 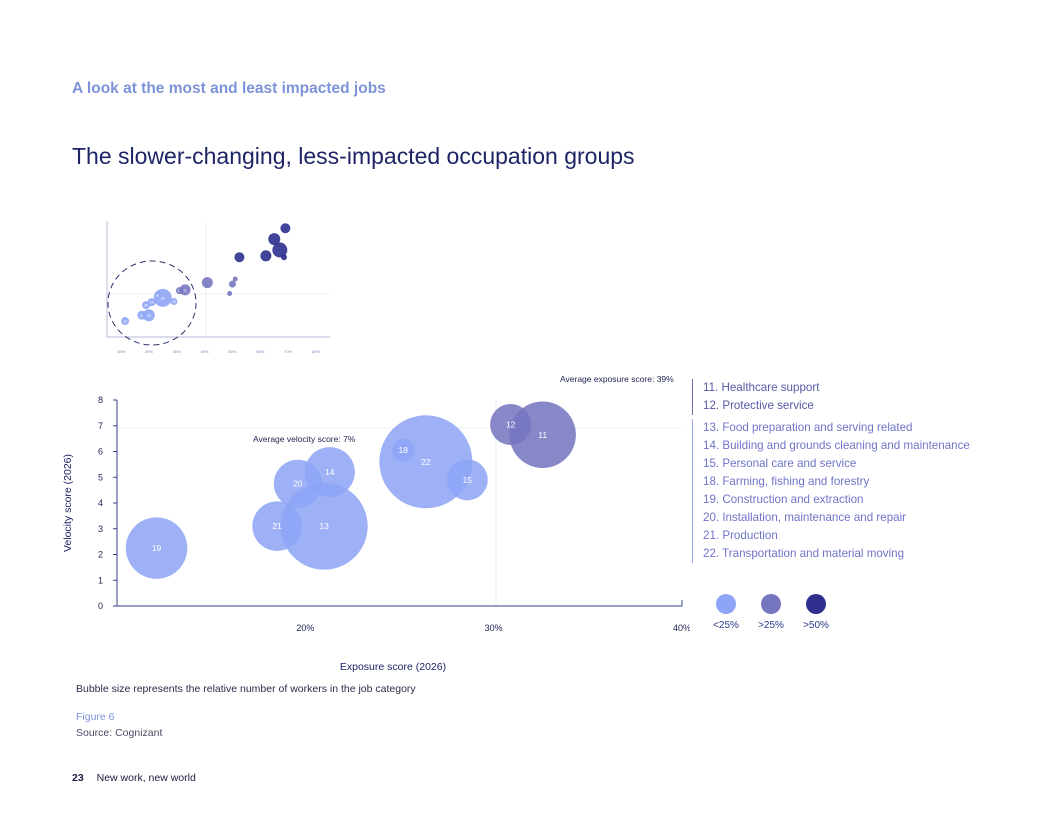 I want to click on x-tick-label: 30%, so click(x=494, y=628).